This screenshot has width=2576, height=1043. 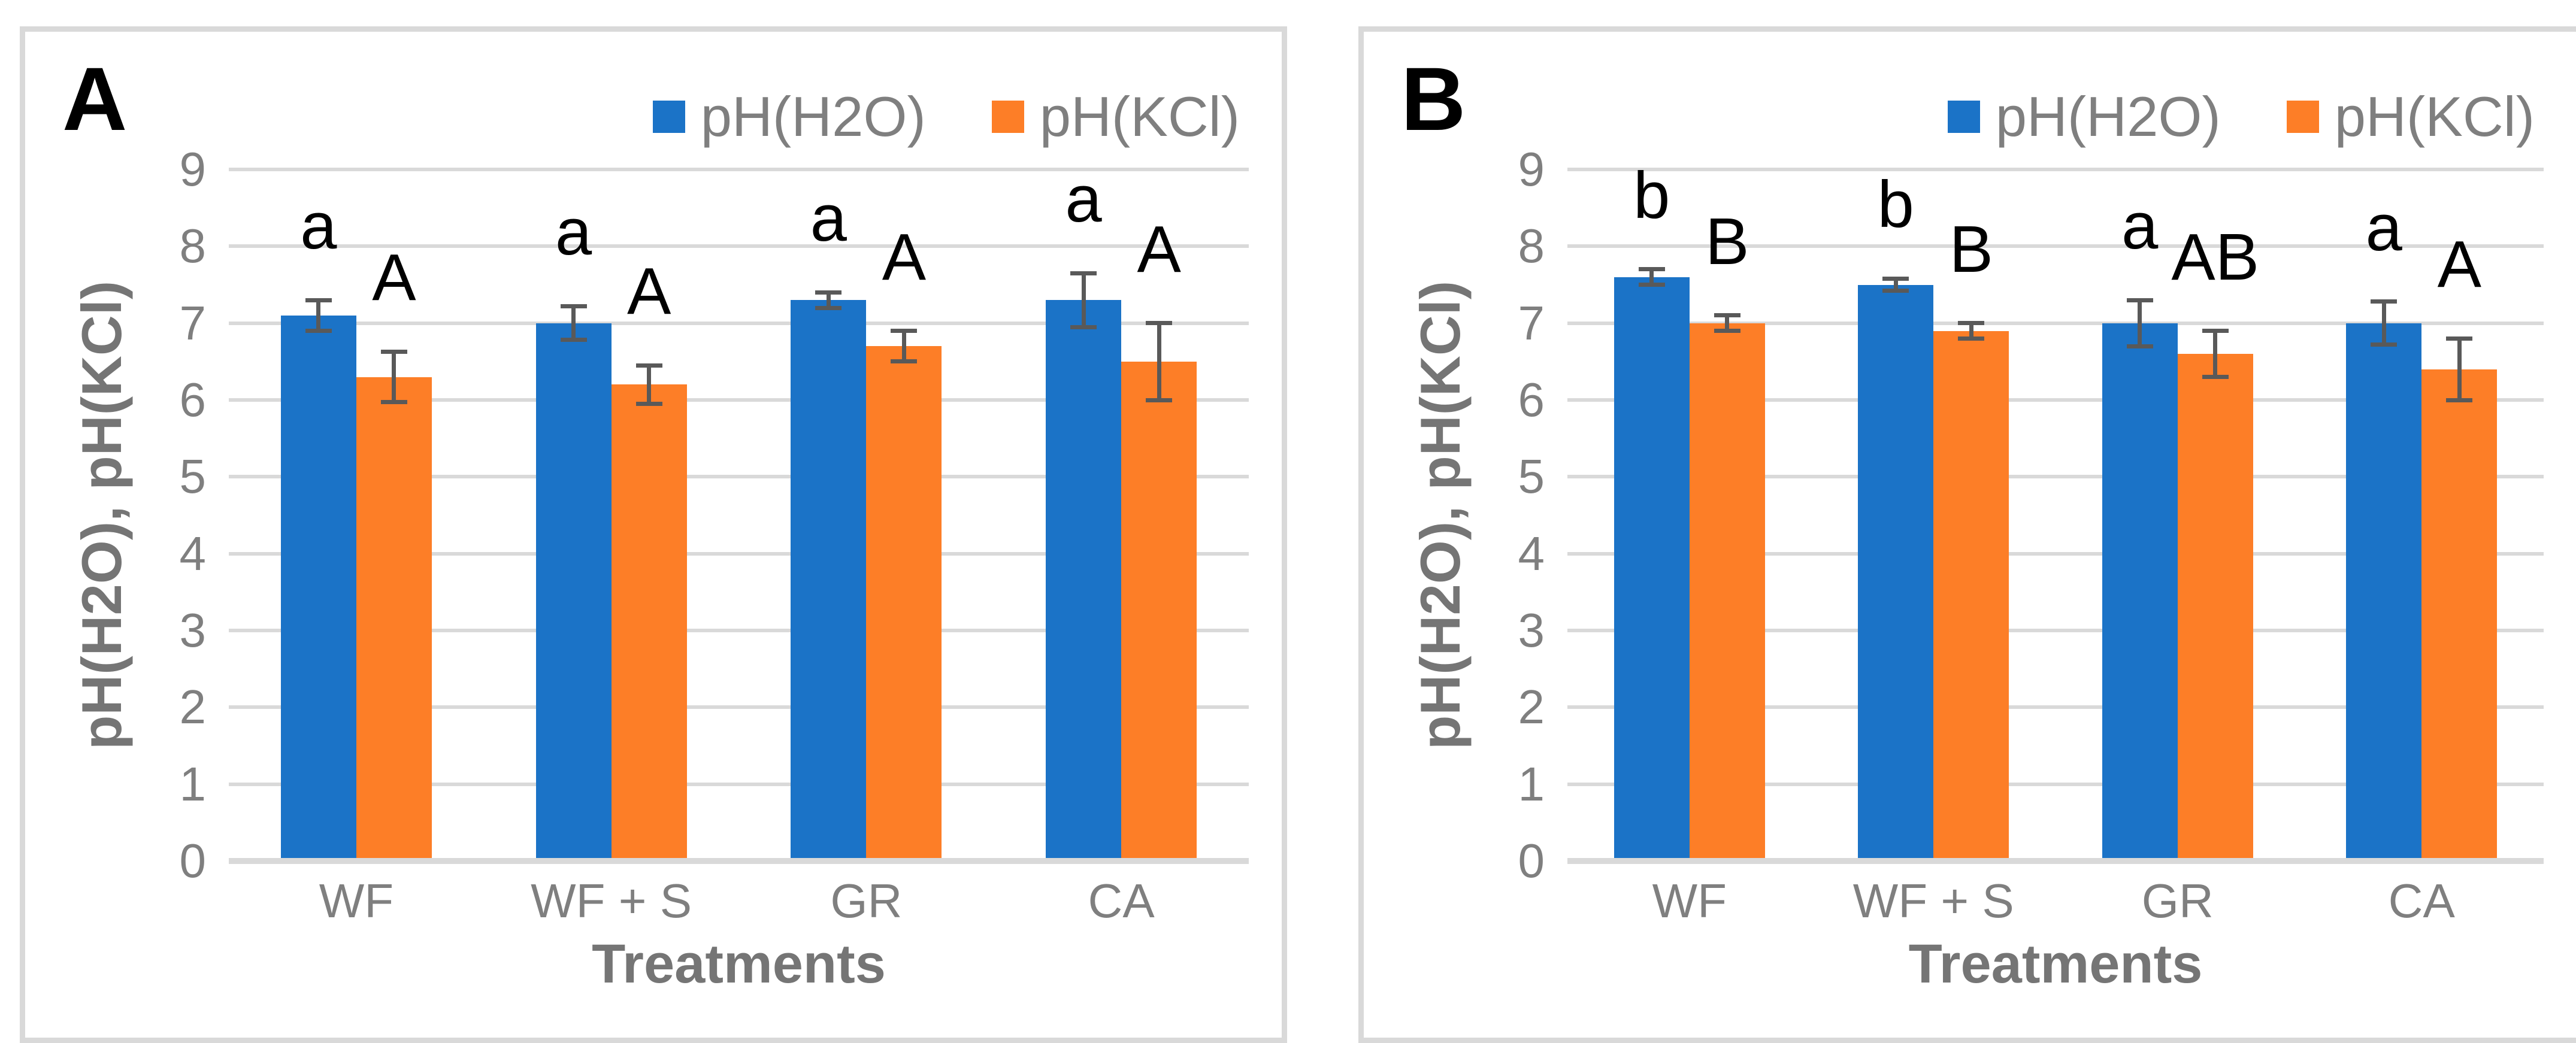 What do you see at coordinates (95, 98) in the screenshot?
I see `panel-a-label: A` at bounding box center [95, 98].